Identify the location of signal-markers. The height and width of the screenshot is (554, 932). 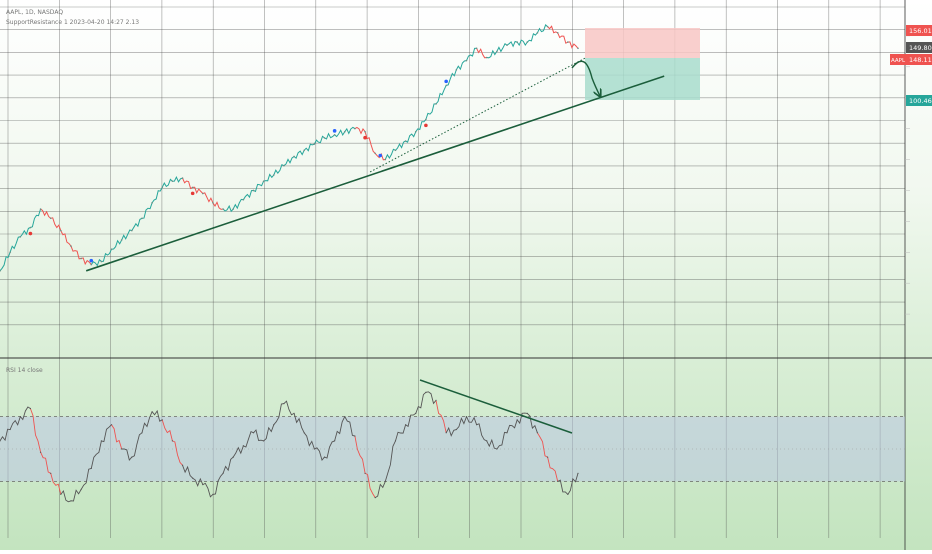
(238, 171).